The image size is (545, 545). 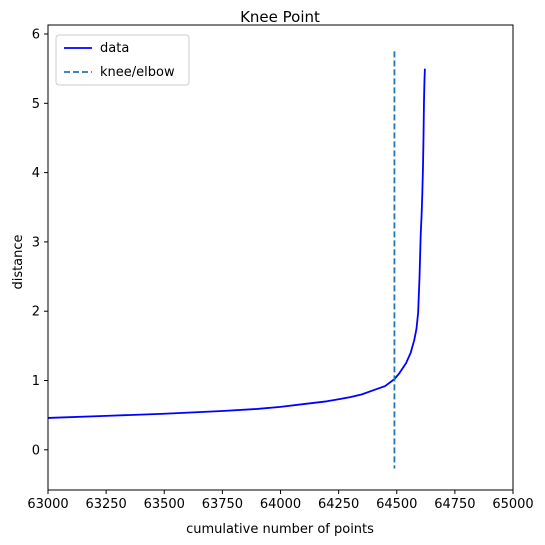 I want to click on legend-data-label: data, so click(x=114, y=48).